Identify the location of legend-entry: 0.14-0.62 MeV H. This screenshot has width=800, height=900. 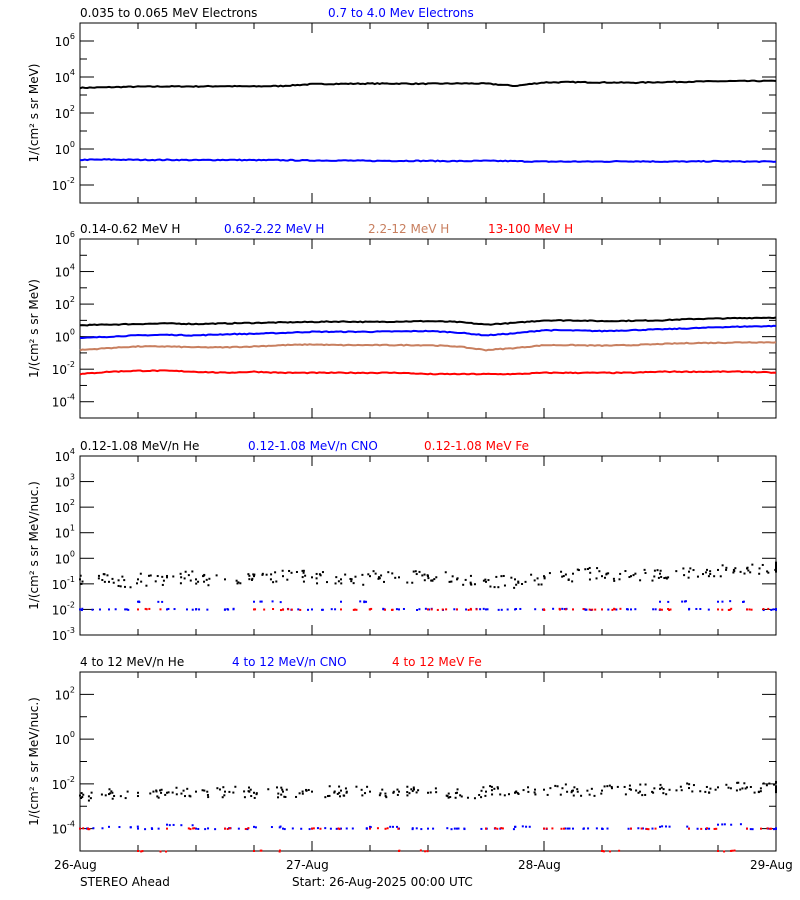
(130, 229).